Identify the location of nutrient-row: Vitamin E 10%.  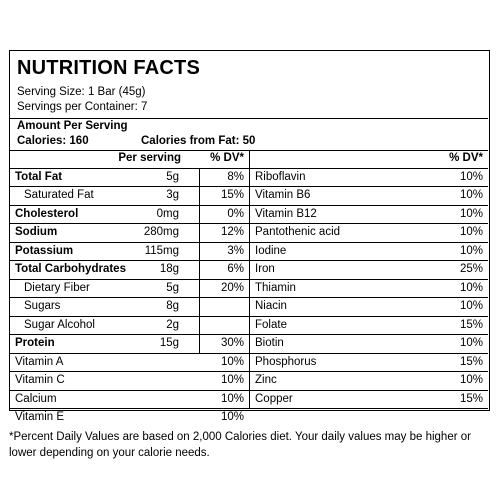
(129, 418).